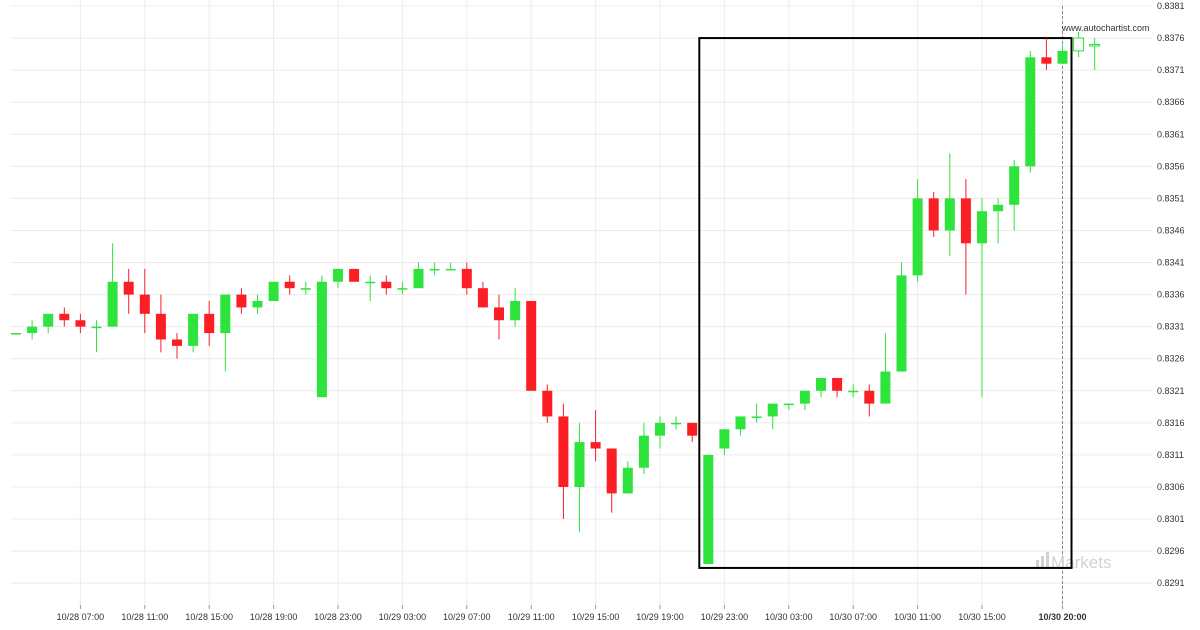 Image resolution: width=1200 pixels, height=630 pixels. I want to click on x-tick-label: 10/28 23:00, so click(338, 617).